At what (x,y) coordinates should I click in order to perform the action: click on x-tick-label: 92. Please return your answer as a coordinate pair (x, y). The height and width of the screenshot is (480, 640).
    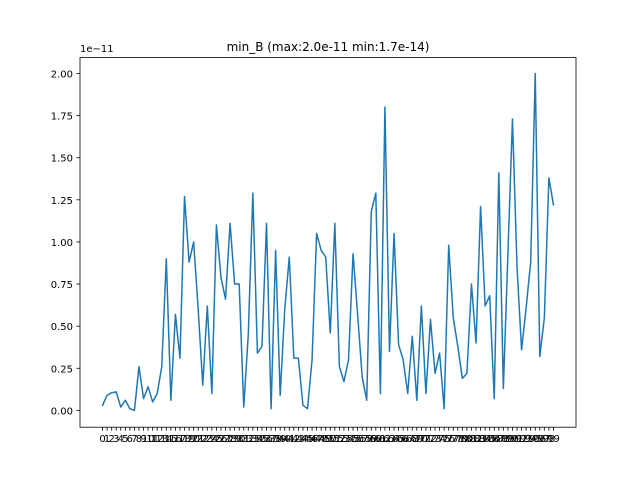
    Looking at the image, I should click on (521, 439).